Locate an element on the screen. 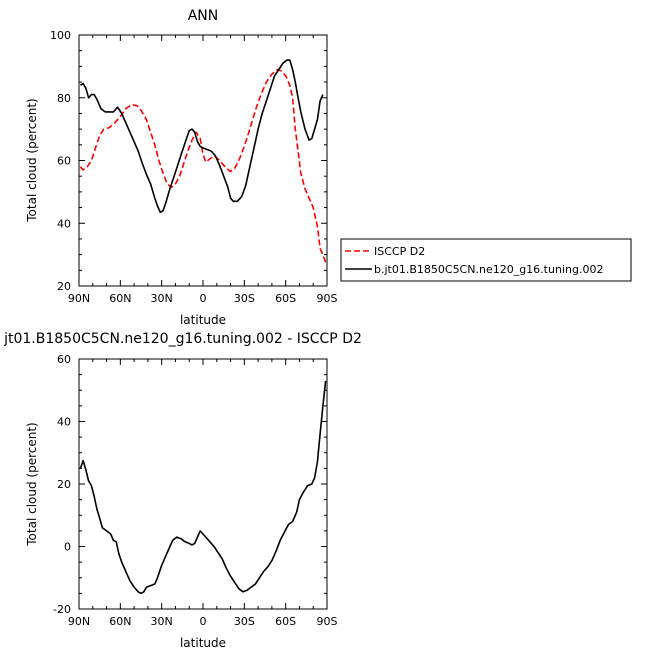 The width and height of the screenshot is (656, 656). top-plot-frame is located at coordinates (203, 160).